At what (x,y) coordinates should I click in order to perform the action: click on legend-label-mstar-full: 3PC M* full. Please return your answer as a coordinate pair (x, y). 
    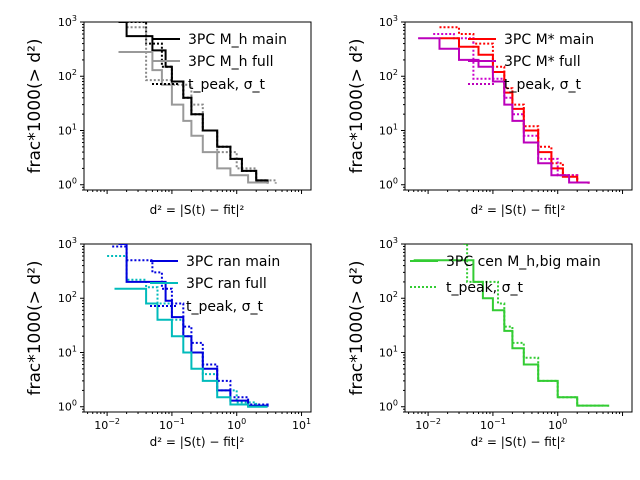
    Looking at the image, I should click on (542, 62).